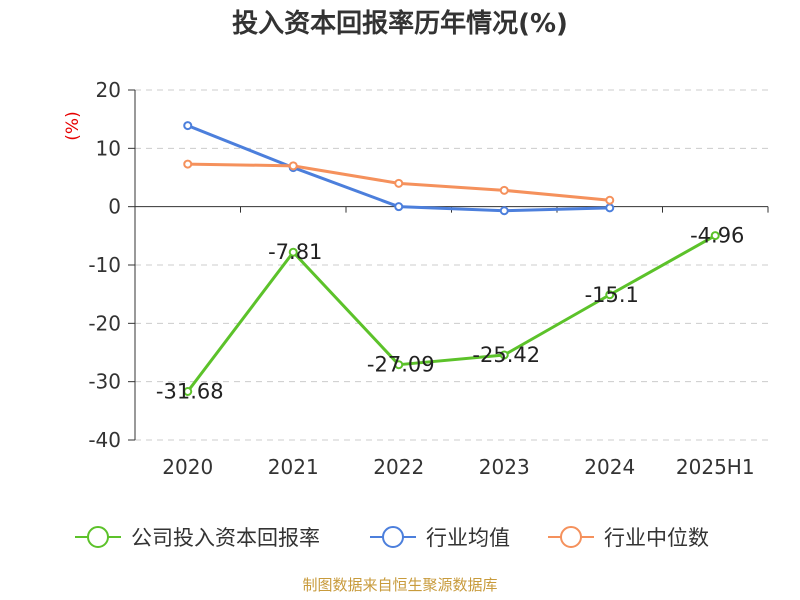 This screenshot has height=600, width=800. I want to click on data-label: -27.09, so click(401, 365).